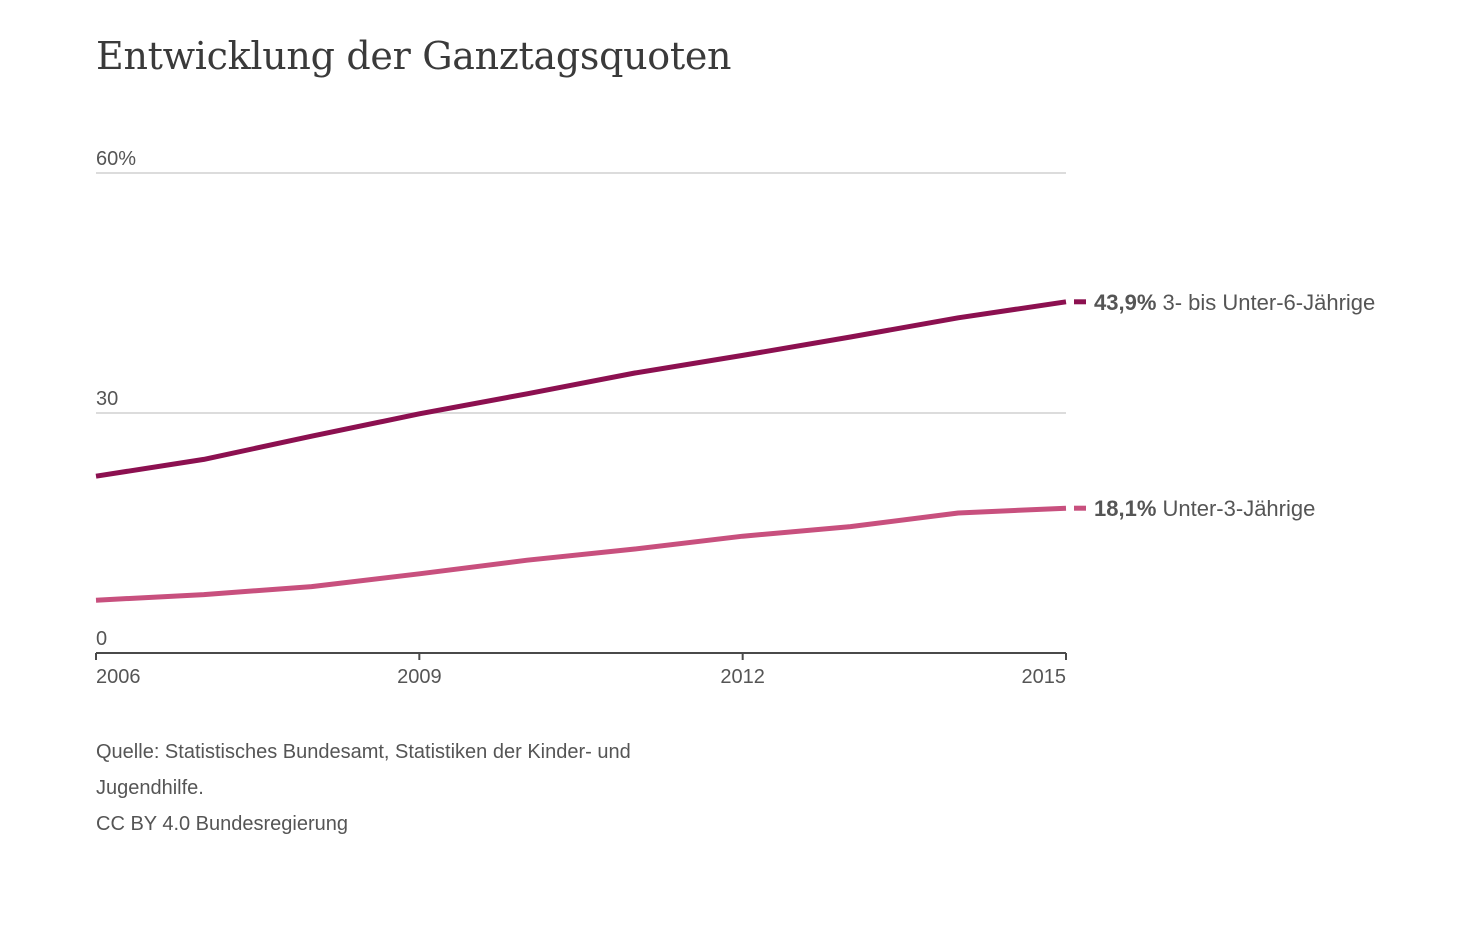 The image size is (1474, 943). What do you see at coordinates (742, 677) in the screenshot?
I see `x-tick-label: 2012` at bounding box center [742, 677].